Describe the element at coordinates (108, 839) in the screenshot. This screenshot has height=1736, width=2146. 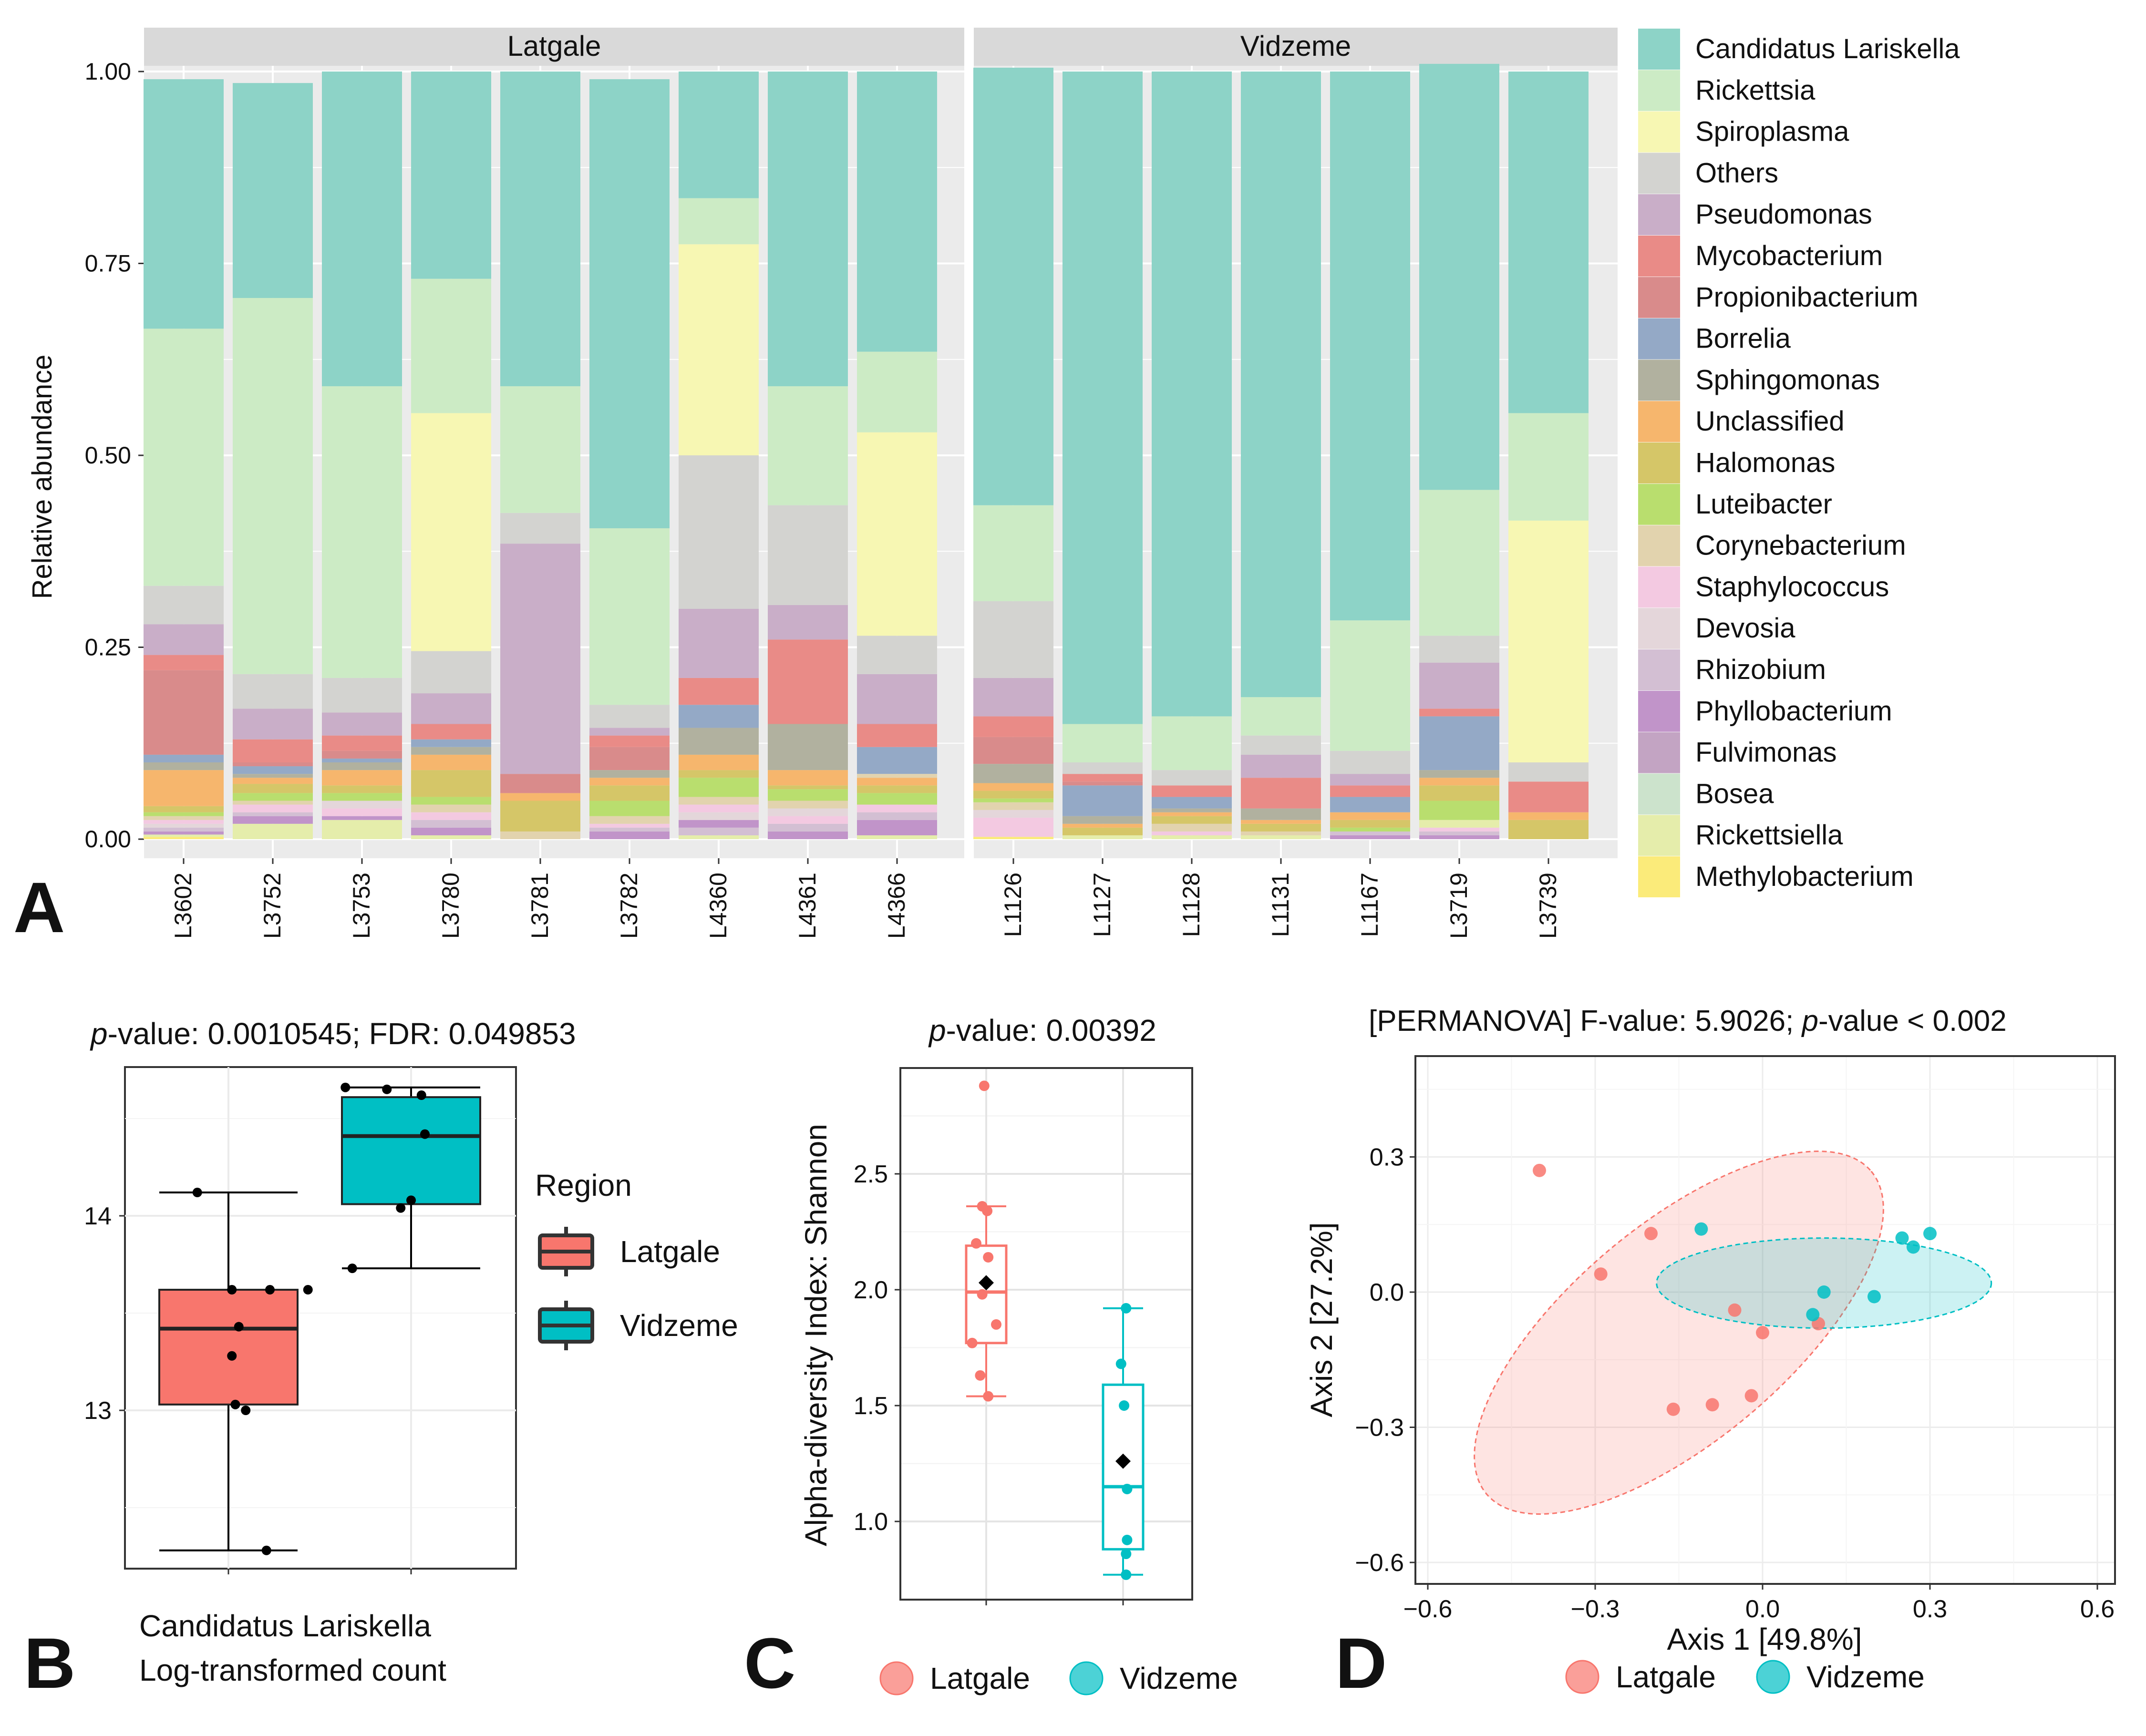
I see `a-y-tick-label: 0.00` at that location.